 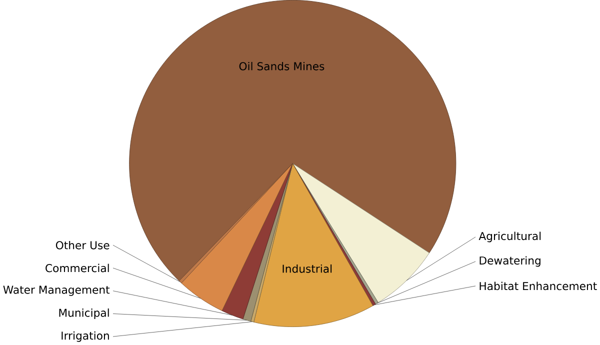 I want to click on slice-label: Industrial, so click(x=307, y=268).